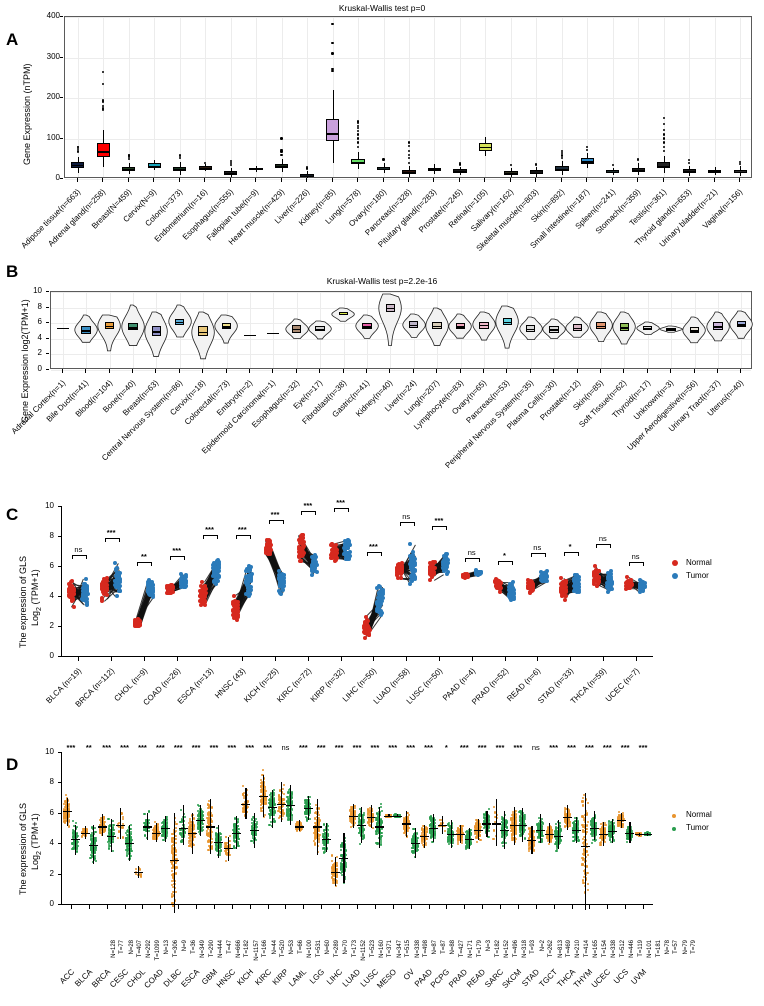 The image size is (764, 1006). Describe the element at coordinates (61, 581) in the screenshot. I see `y-axis-line` at that location.